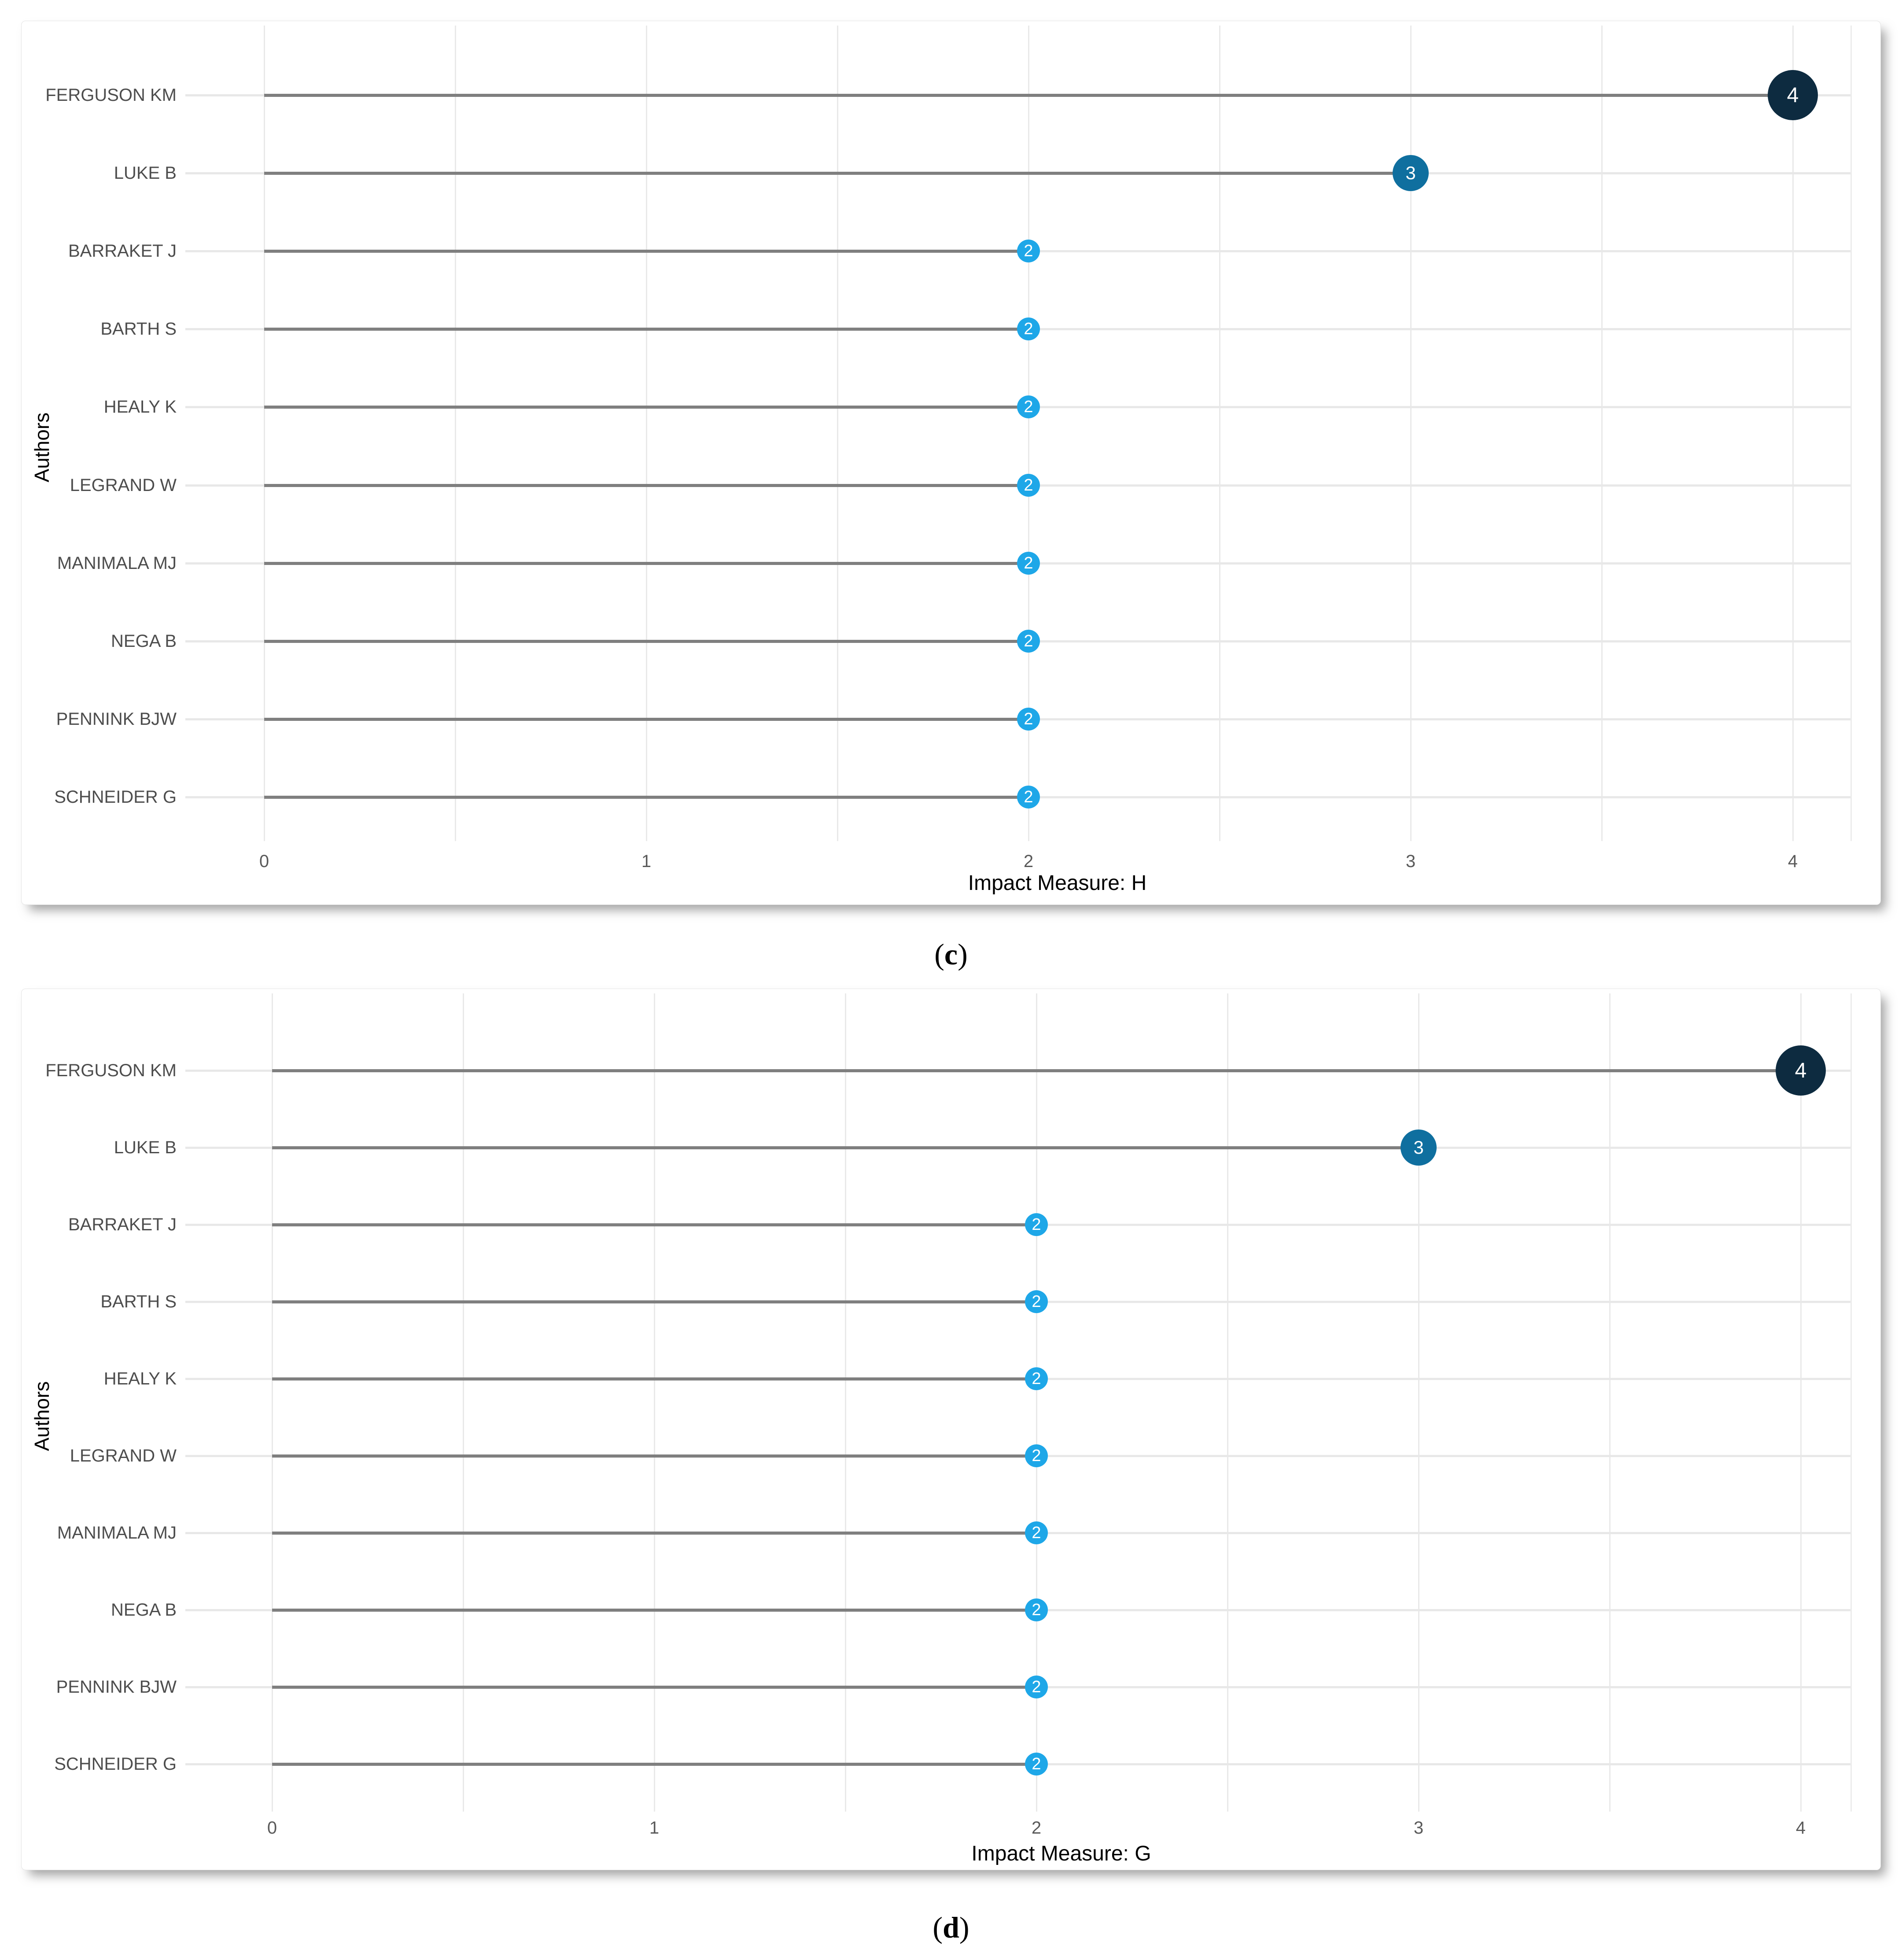 The height and width of the screenshot is (1960, 1902). I want to click on author-label: LEGRAND W, so click(124, 1455).